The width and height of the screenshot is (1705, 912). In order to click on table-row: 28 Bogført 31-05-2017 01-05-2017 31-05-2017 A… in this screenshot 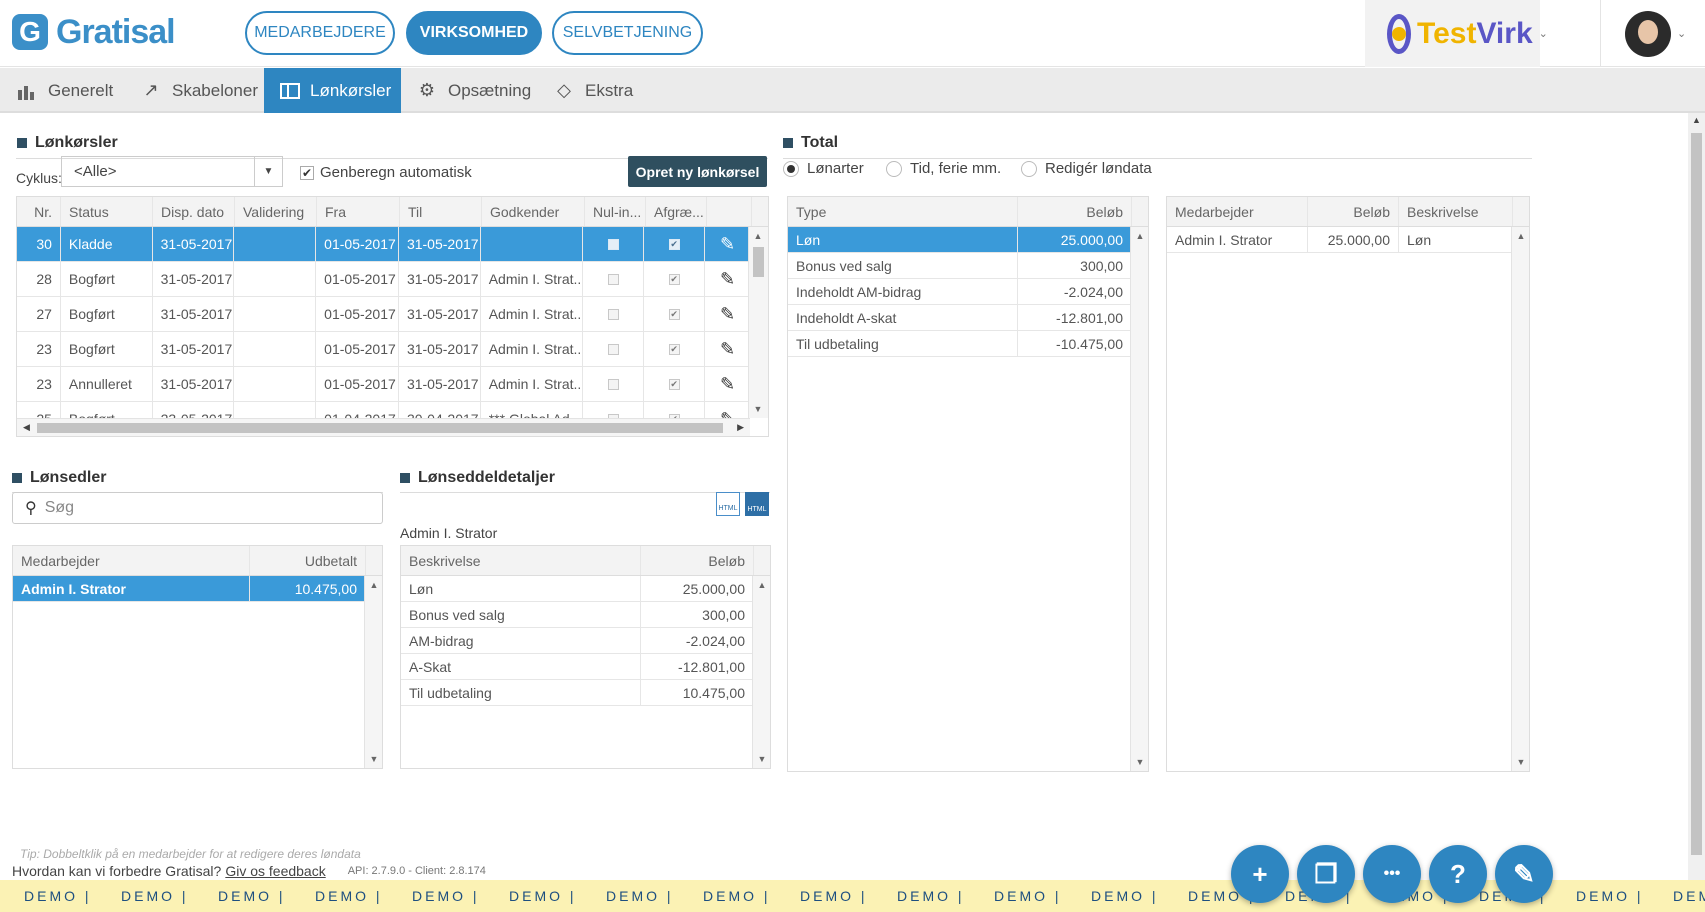, I will do `click(383, 279)`.